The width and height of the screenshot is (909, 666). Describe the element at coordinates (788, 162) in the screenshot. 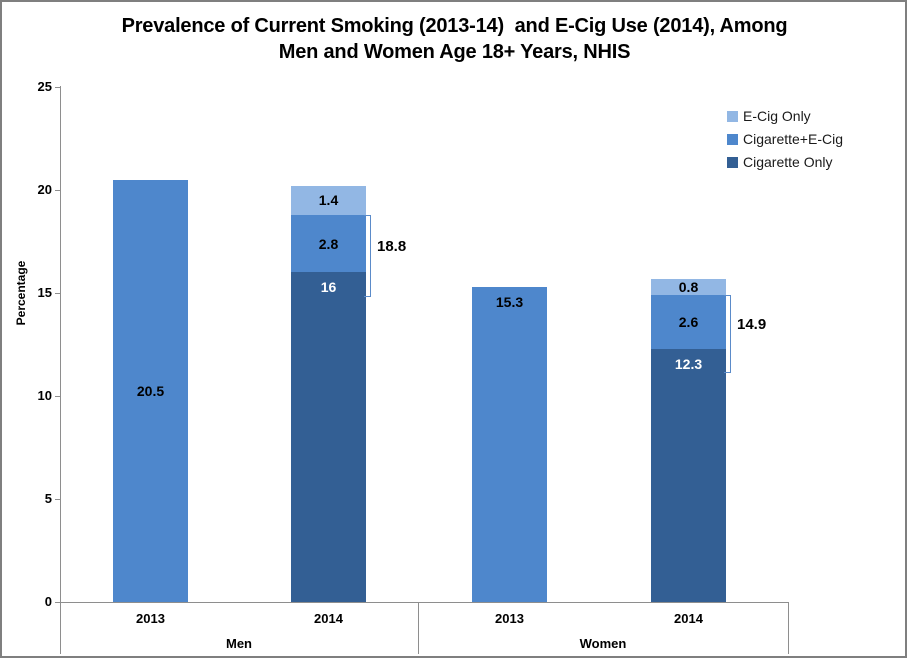

I see `legend-item-label: Cigarette Only` at that location.